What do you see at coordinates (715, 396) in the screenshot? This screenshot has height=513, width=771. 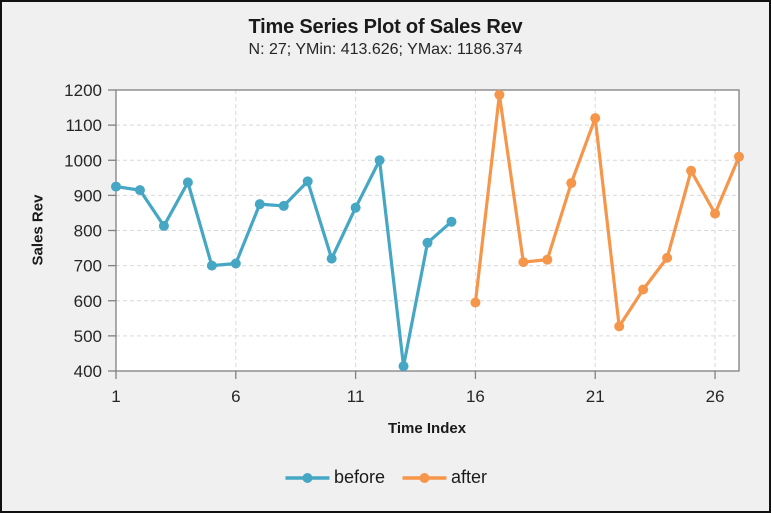 I see `x-tick-label-26: 26` at bounding box center [715, 396].